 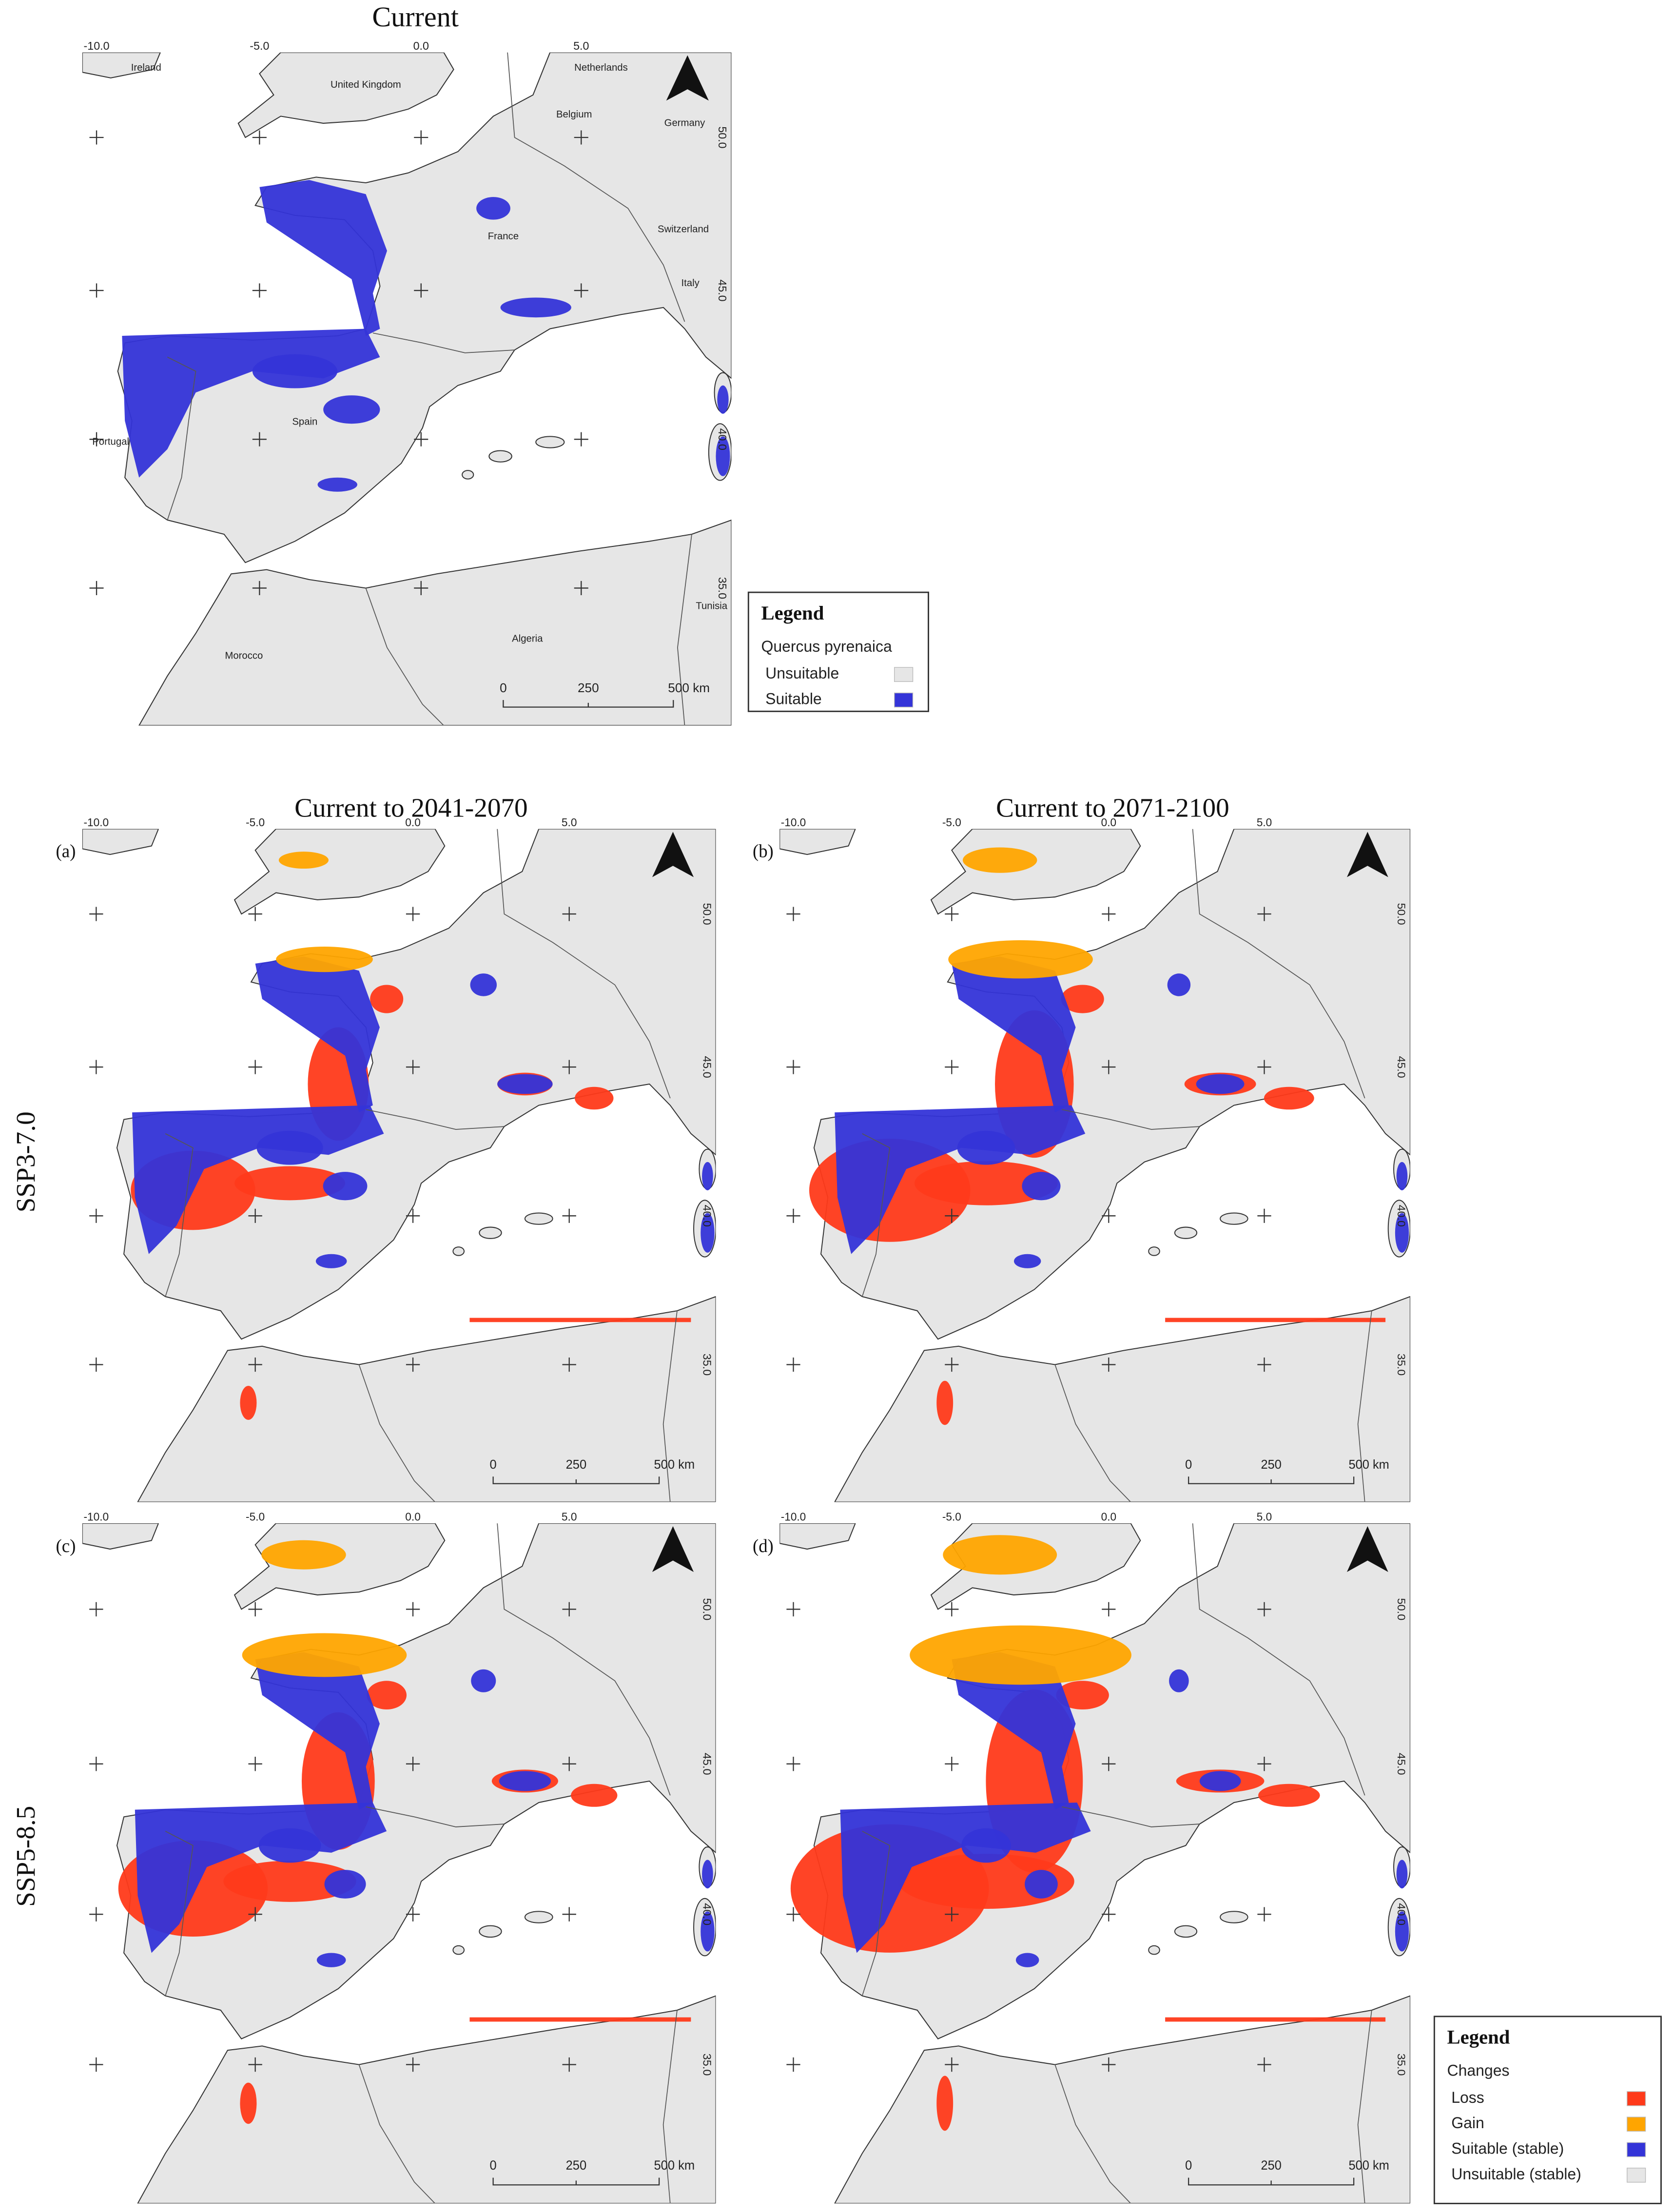 I want to click on panel-label: (d), so click(x=763, y=1546).